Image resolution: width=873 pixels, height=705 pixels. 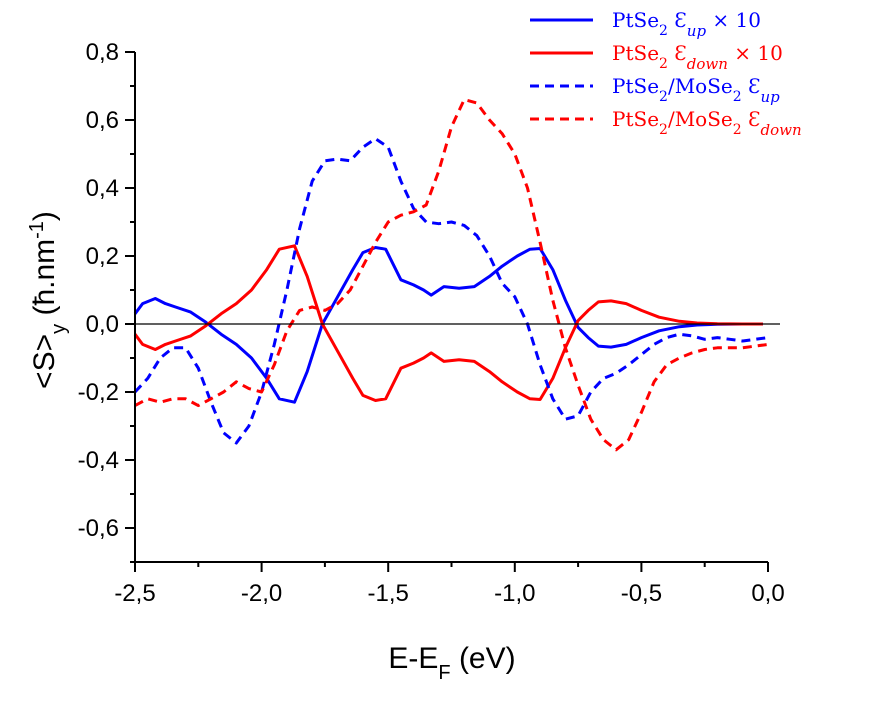 What do you see at coordinates (48, 300) in the screenshot?
I see `y-axis-title: <S>y (ħ.nm-1)` at bounding box center [48, 300].